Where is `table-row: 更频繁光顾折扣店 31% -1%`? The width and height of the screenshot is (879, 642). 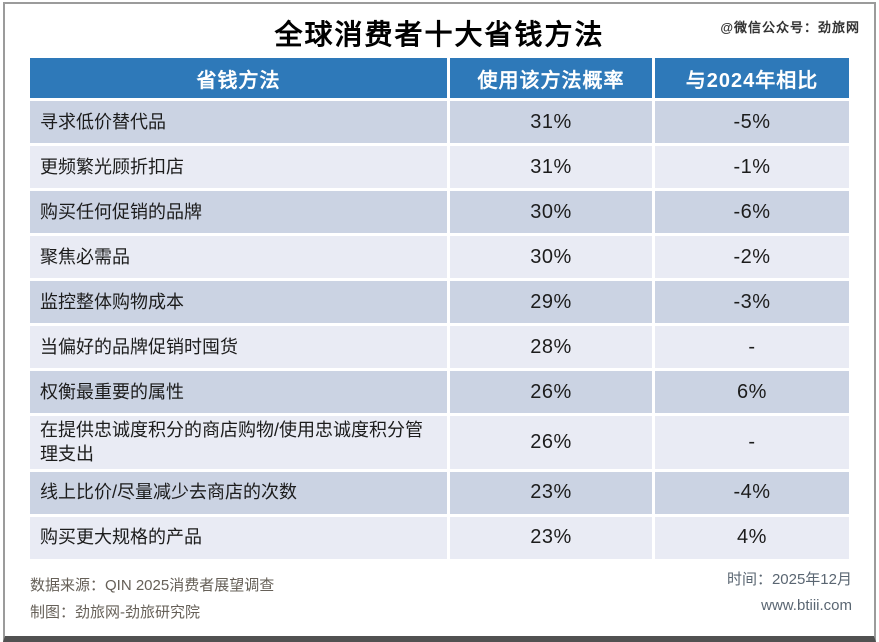
table-row: 更频繁光顾折扣店 31% -1% is located at coordinates (439, 167).